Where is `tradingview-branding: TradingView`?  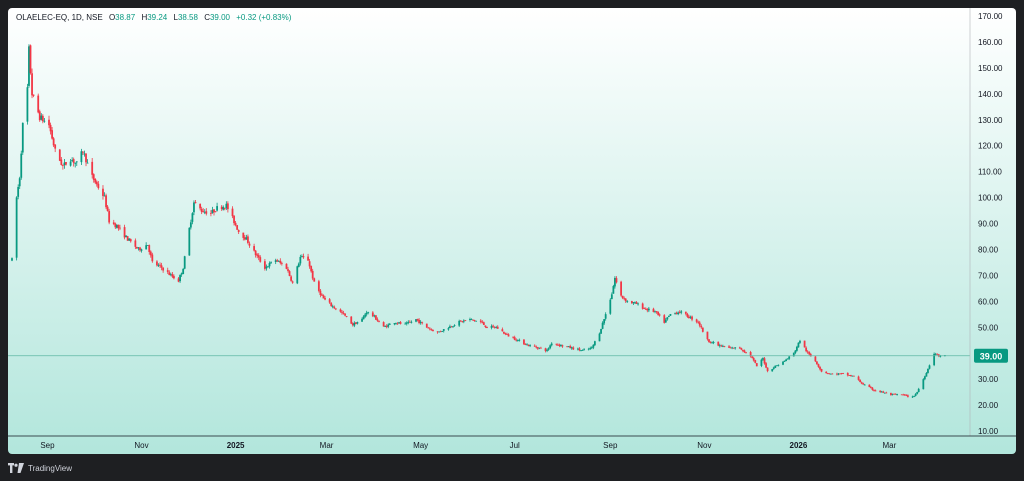
tradingview-branding: TradingView is located at coordinates (40, 468).